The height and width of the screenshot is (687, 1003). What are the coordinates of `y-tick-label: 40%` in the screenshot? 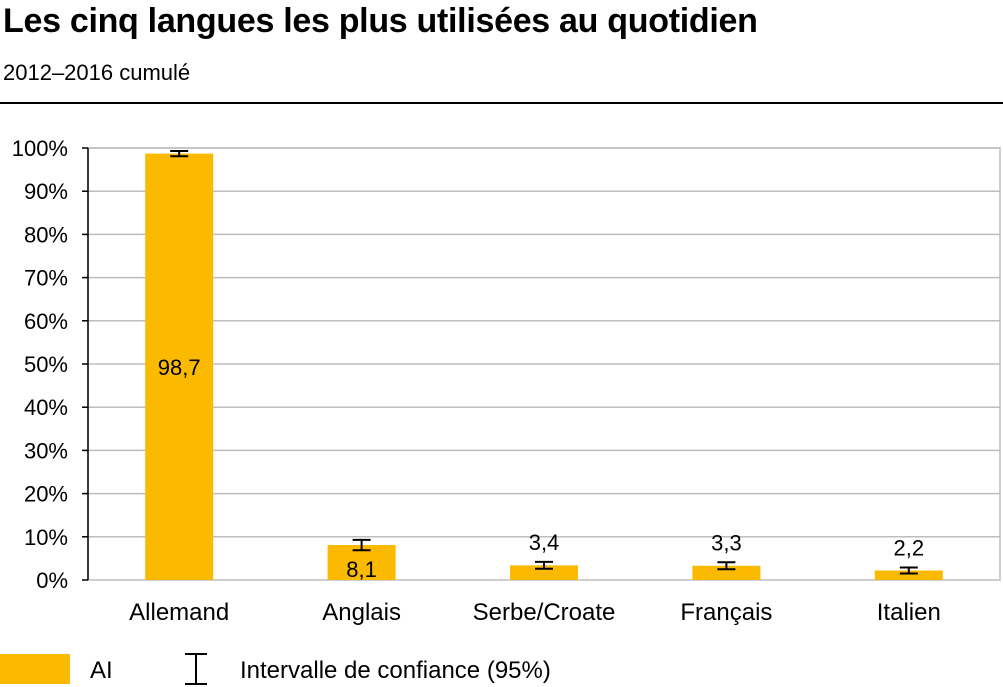 It's located at (46, 407).